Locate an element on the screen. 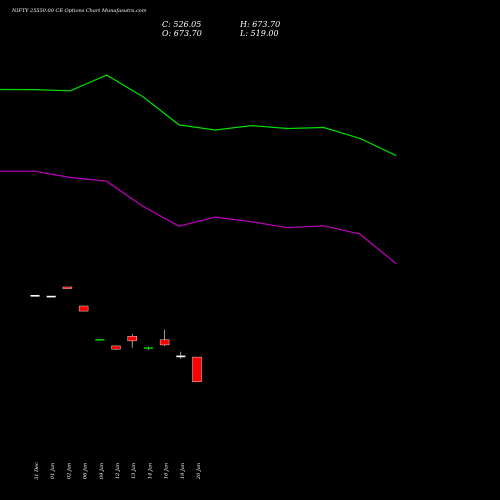  upper-line is located at coordinates (198, 115).